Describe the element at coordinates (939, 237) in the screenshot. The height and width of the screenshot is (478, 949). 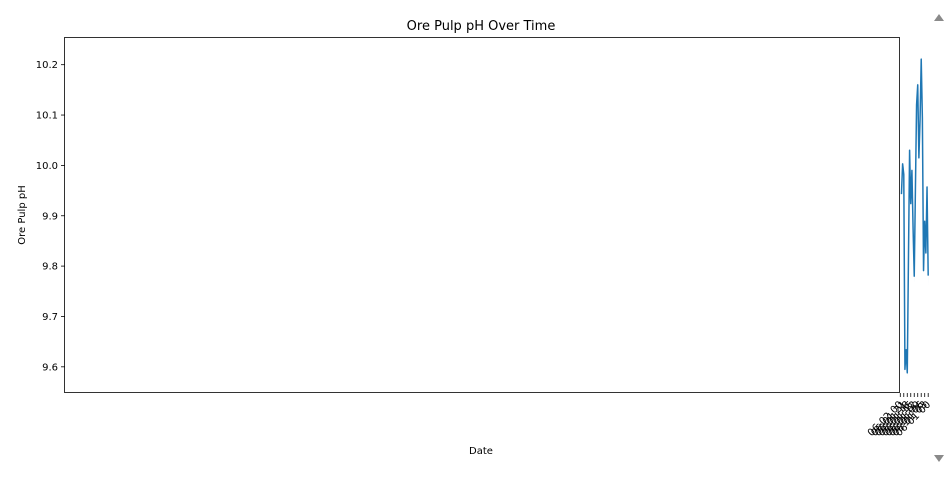
I see `vertical-scrollbar` at that location.